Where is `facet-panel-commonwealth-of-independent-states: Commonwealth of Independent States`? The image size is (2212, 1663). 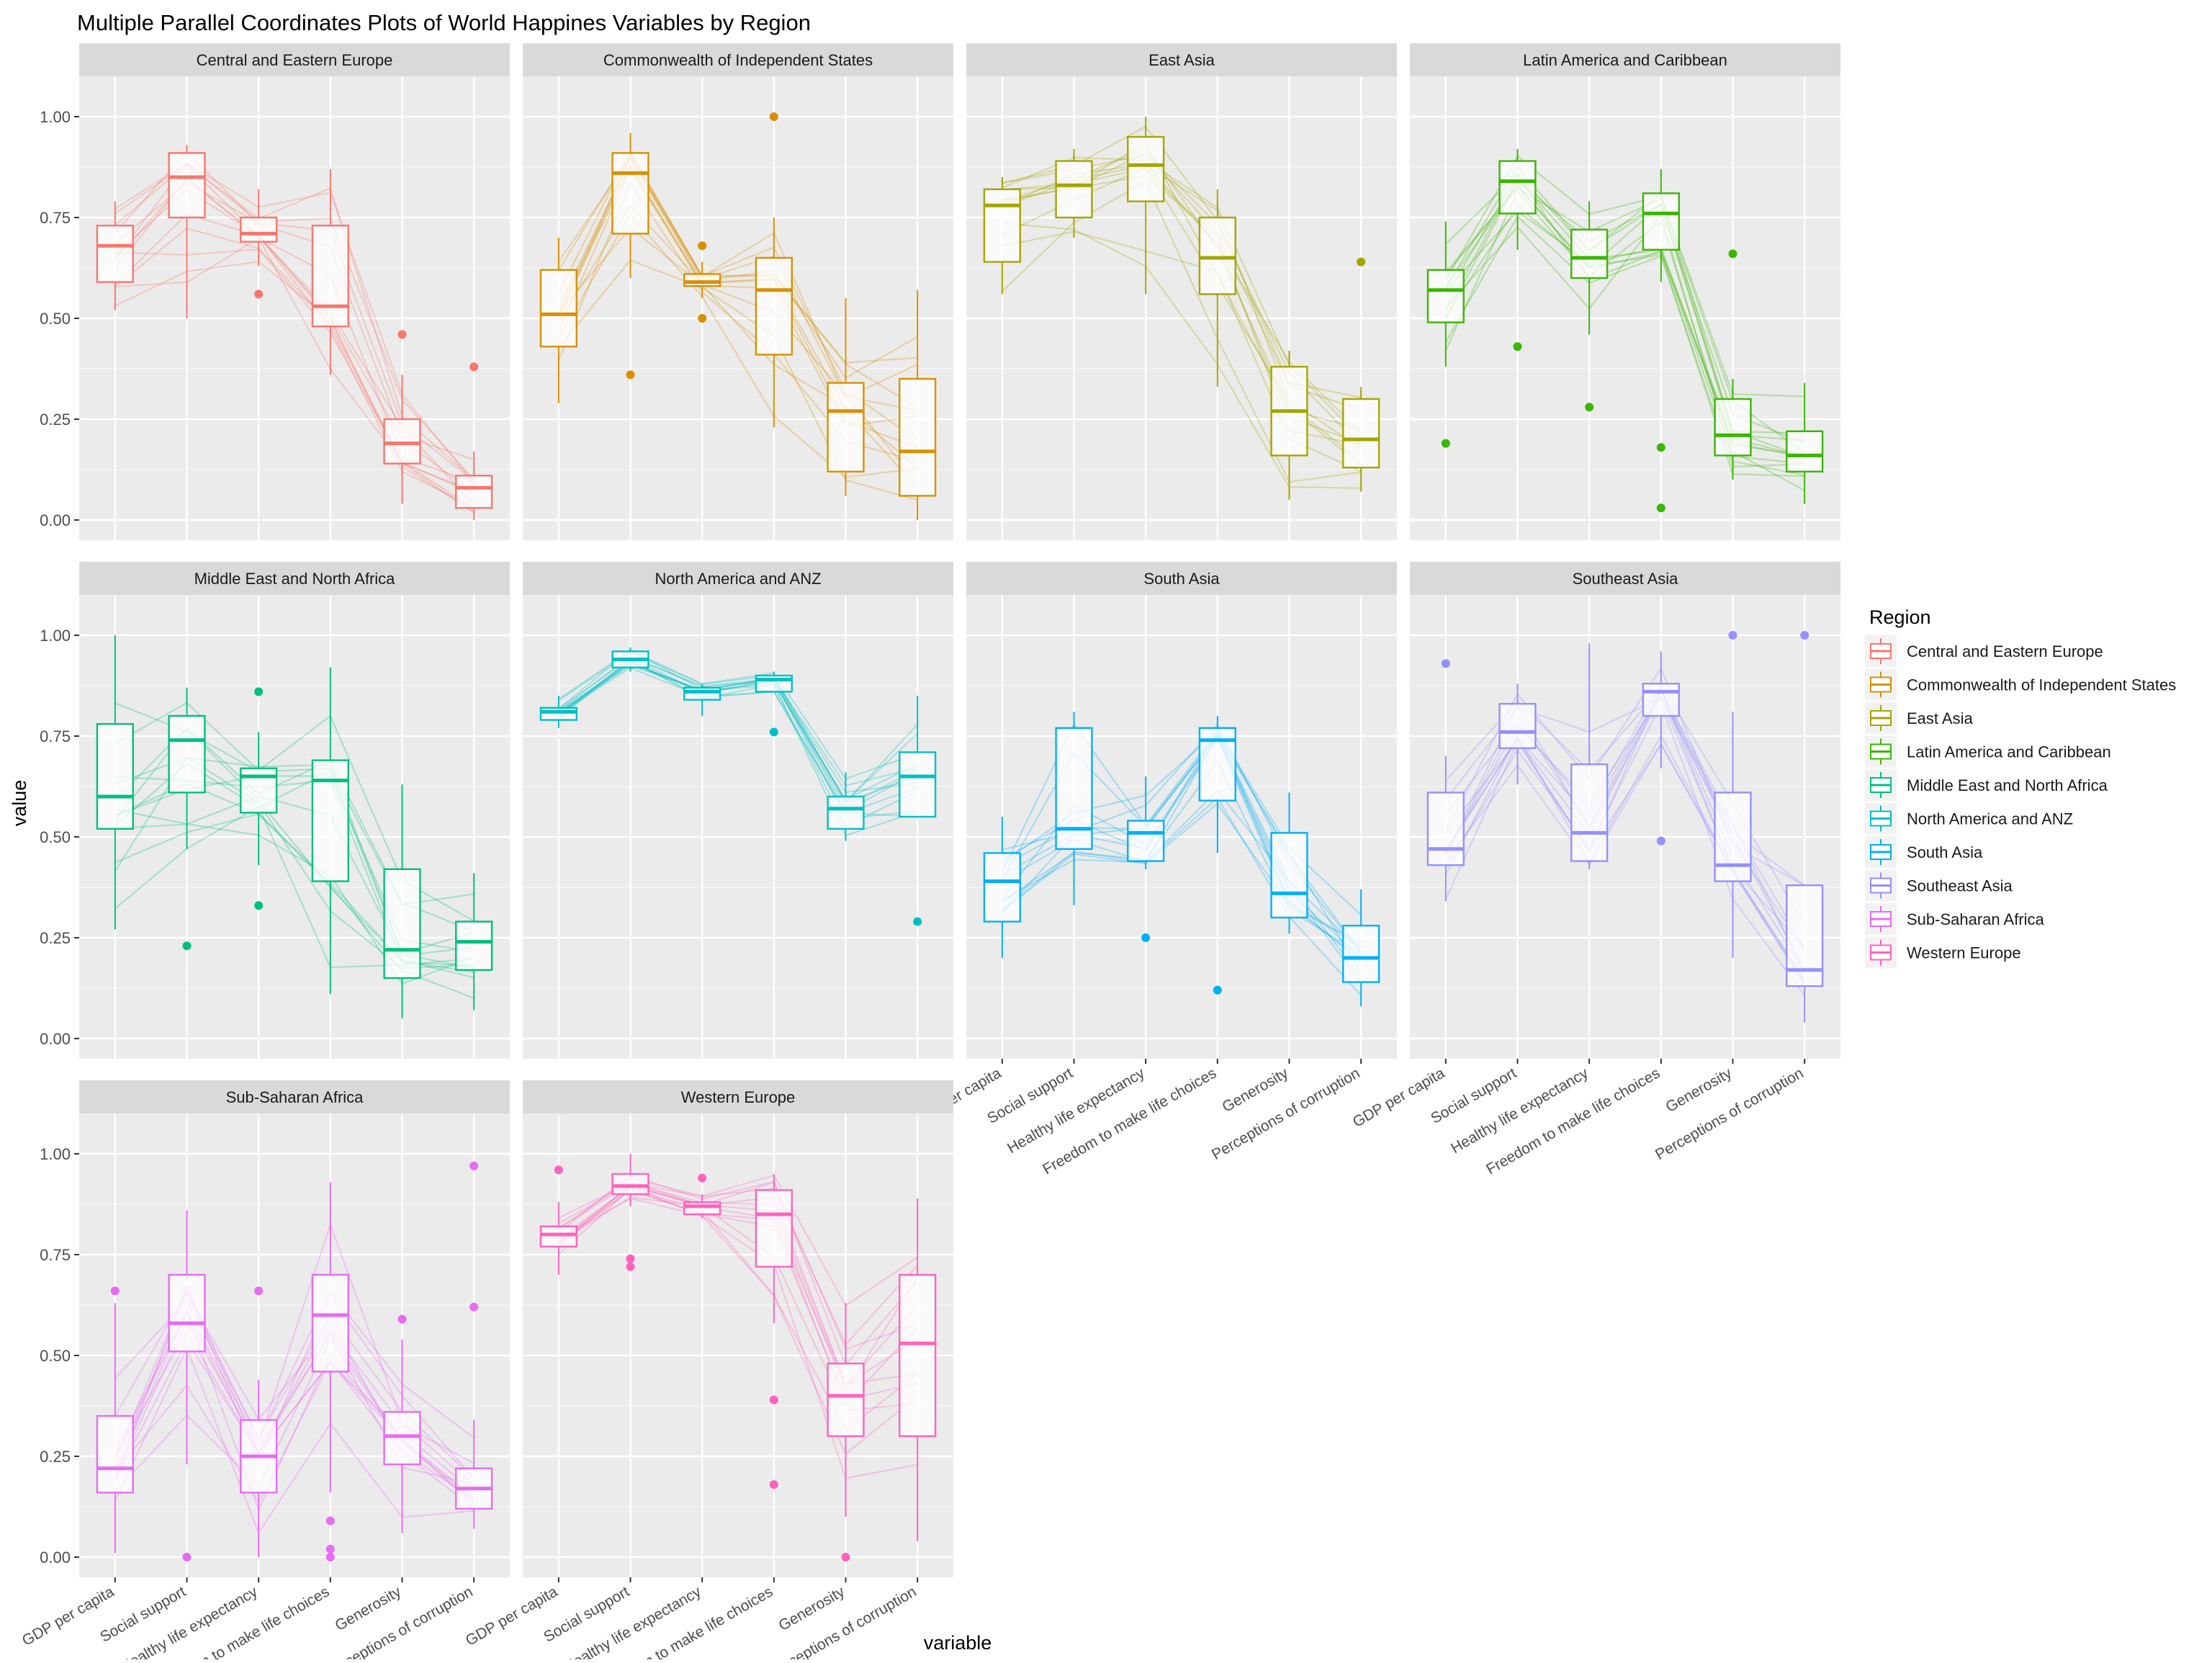
facet-panel-commonwealth-of-independent-states: Commonwealth of Independent States is located at coordinates (738, 292).